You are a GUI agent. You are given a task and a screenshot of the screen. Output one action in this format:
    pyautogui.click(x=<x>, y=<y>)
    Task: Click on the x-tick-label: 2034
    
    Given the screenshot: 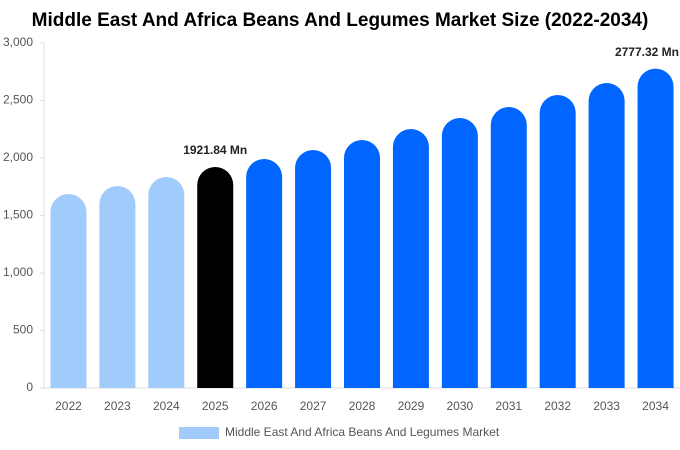 What is the action you would take?
    pyautogui.click(x=655, y=406)
    